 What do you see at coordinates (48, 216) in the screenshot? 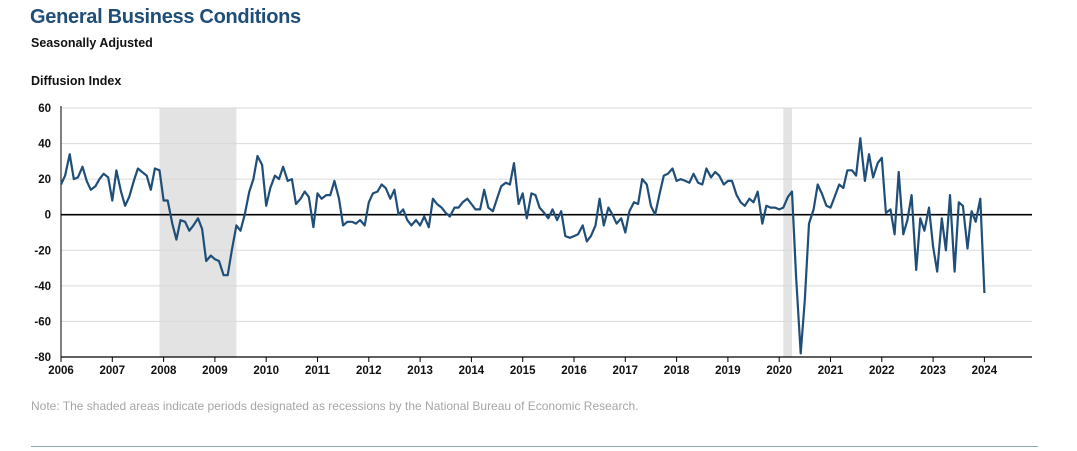
I see `y-tick-0: 0` at bounding box center [48, 216].